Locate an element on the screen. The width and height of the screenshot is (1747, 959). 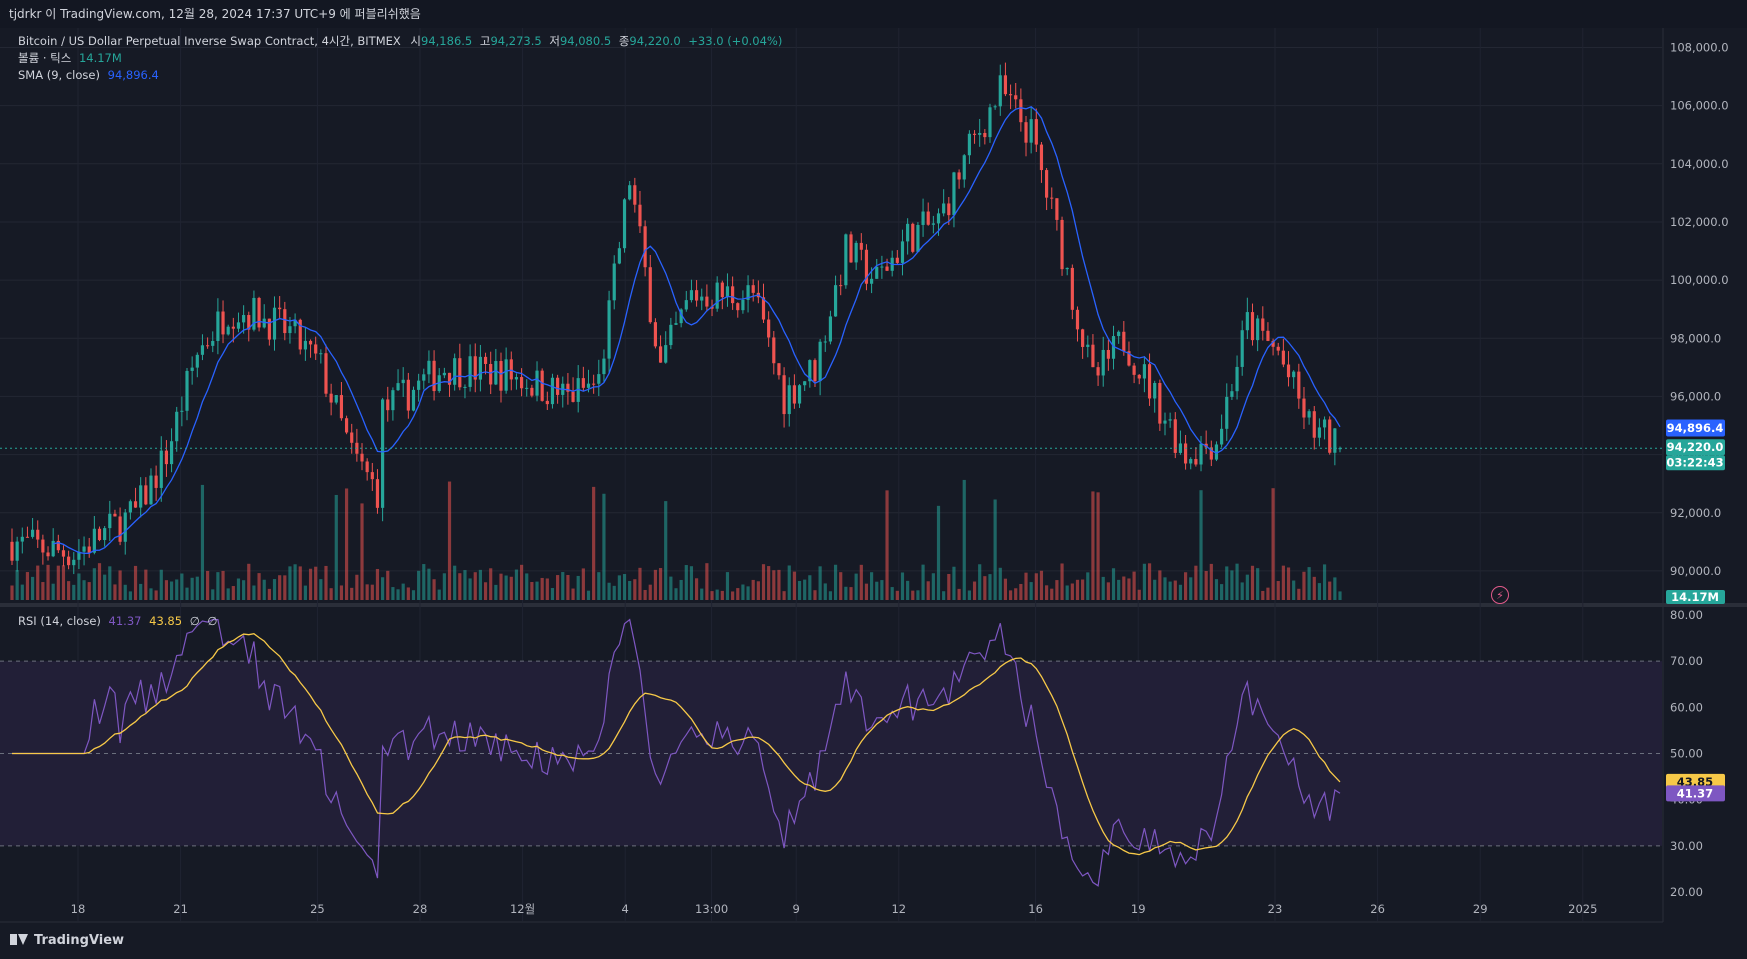
rsi-badge: 41.37 is located at coordinates (1695, 793).